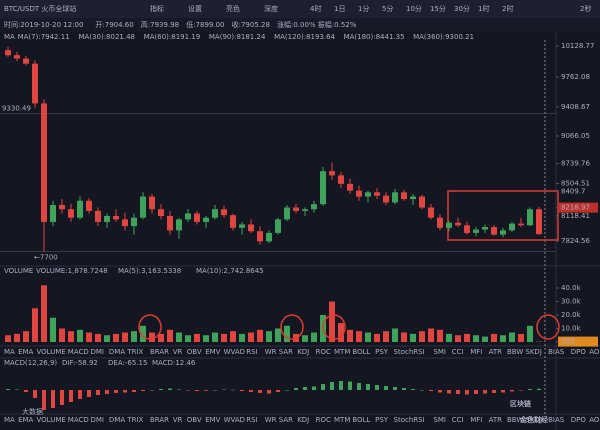  What do you see at coordinates (315, 8) in the screenshot?
I see `interval-tab: 4时` at bounding box center [315, 8].